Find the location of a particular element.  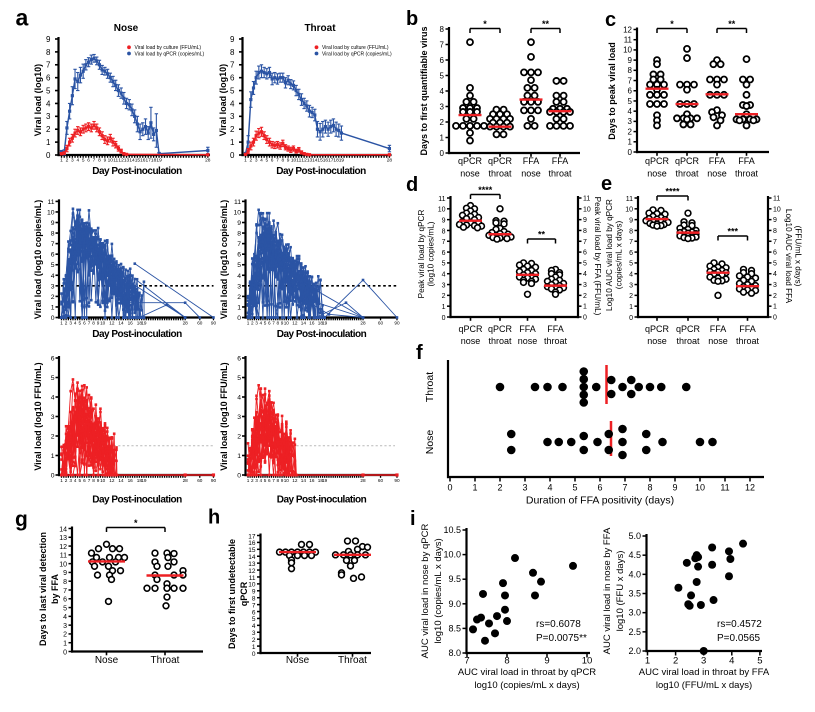

svg-text: c is located at coordinates (610, 20).